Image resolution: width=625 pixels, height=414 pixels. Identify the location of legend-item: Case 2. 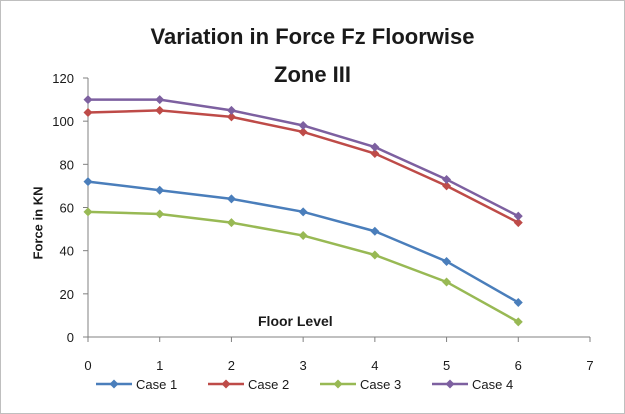
(248, 384).